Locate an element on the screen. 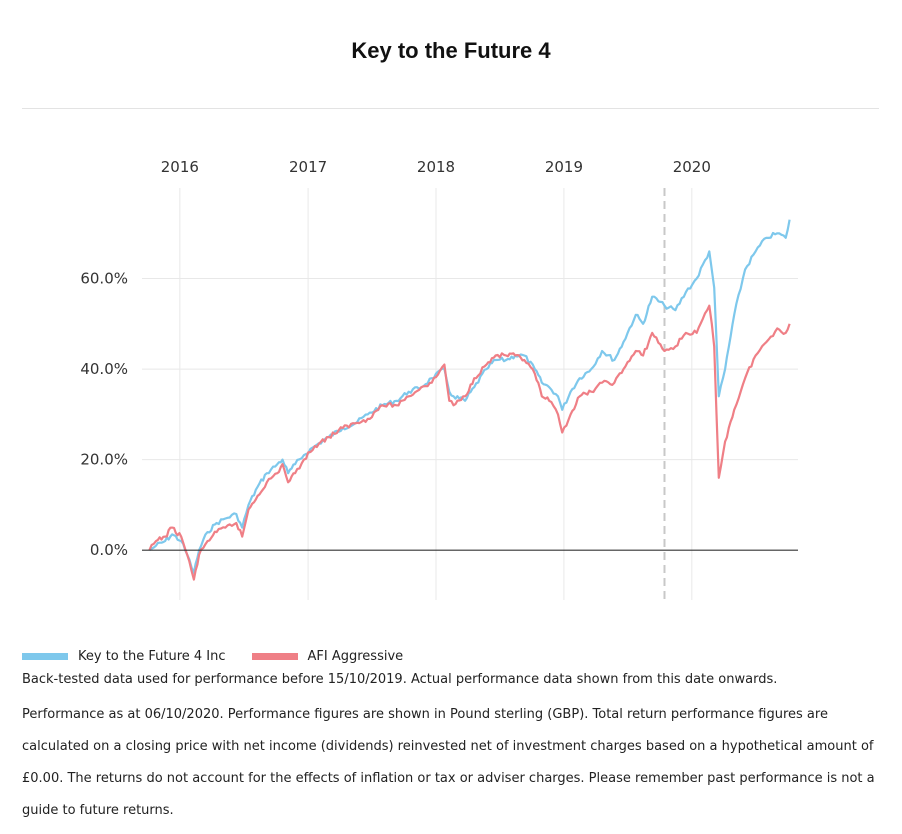 The height and width of the screenshot is (834, 902). chart-legend: Key to the Future 4 Inc AFI Aggressive is located at coordinates (225, 656).